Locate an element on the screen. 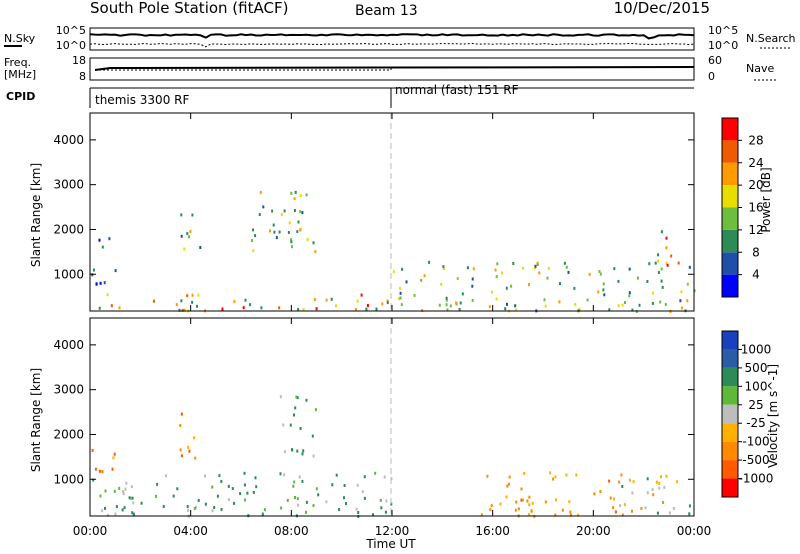 The width and height of the screenshot is (800, 554). beam-label: Beam 13 is located at coordinates (386, 11).